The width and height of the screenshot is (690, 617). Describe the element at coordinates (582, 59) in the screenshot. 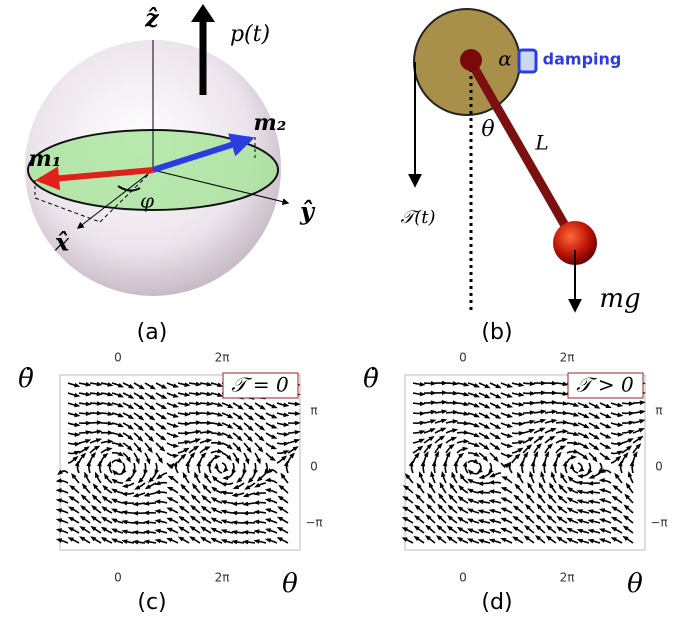

I see `damping-label: damping` at that location.